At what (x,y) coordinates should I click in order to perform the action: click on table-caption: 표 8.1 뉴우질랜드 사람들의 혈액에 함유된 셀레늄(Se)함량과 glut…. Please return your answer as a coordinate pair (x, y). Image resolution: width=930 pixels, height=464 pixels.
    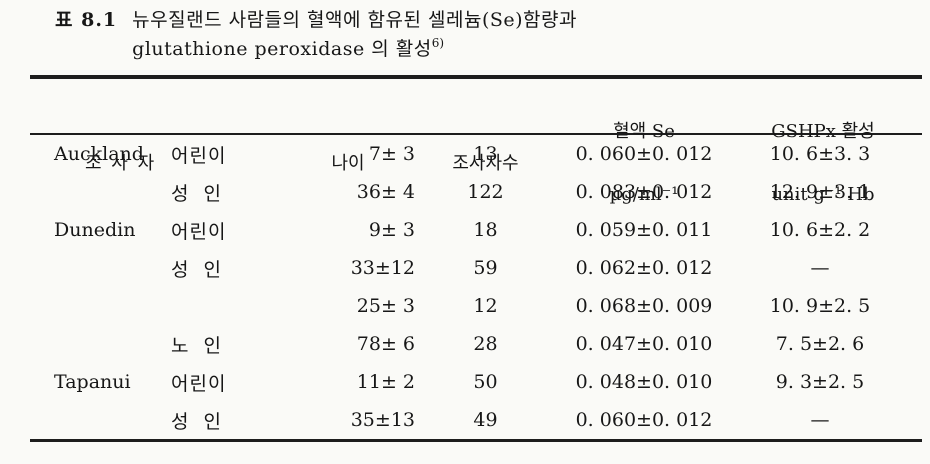
    Looking at the image, I should click on (316, 35).